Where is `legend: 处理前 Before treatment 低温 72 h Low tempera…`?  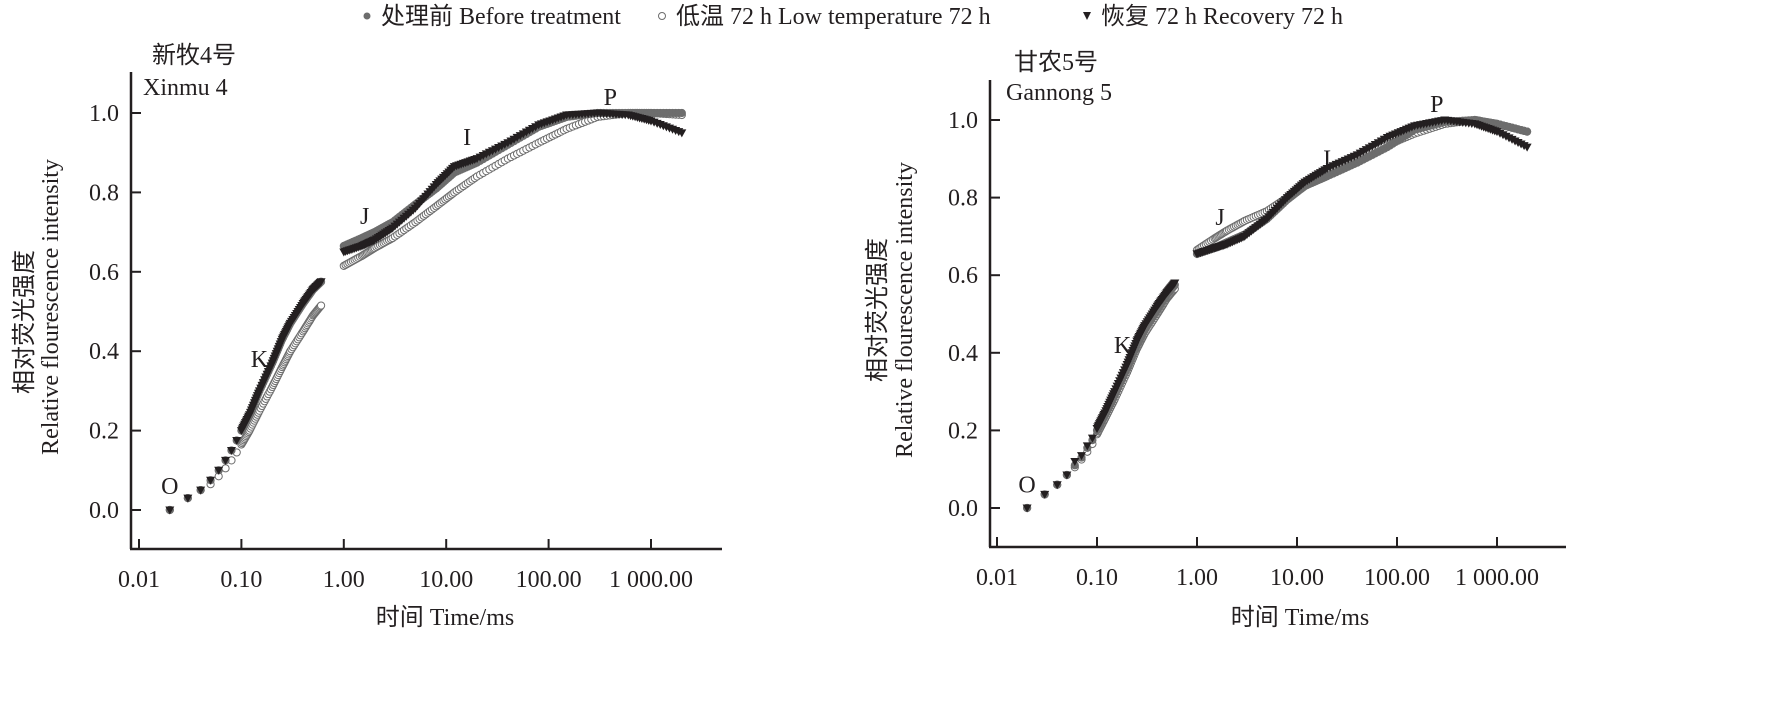 legend: 处理前 Before treatment 低温 72 h Low tempera… is located at coordinates (853, 16).